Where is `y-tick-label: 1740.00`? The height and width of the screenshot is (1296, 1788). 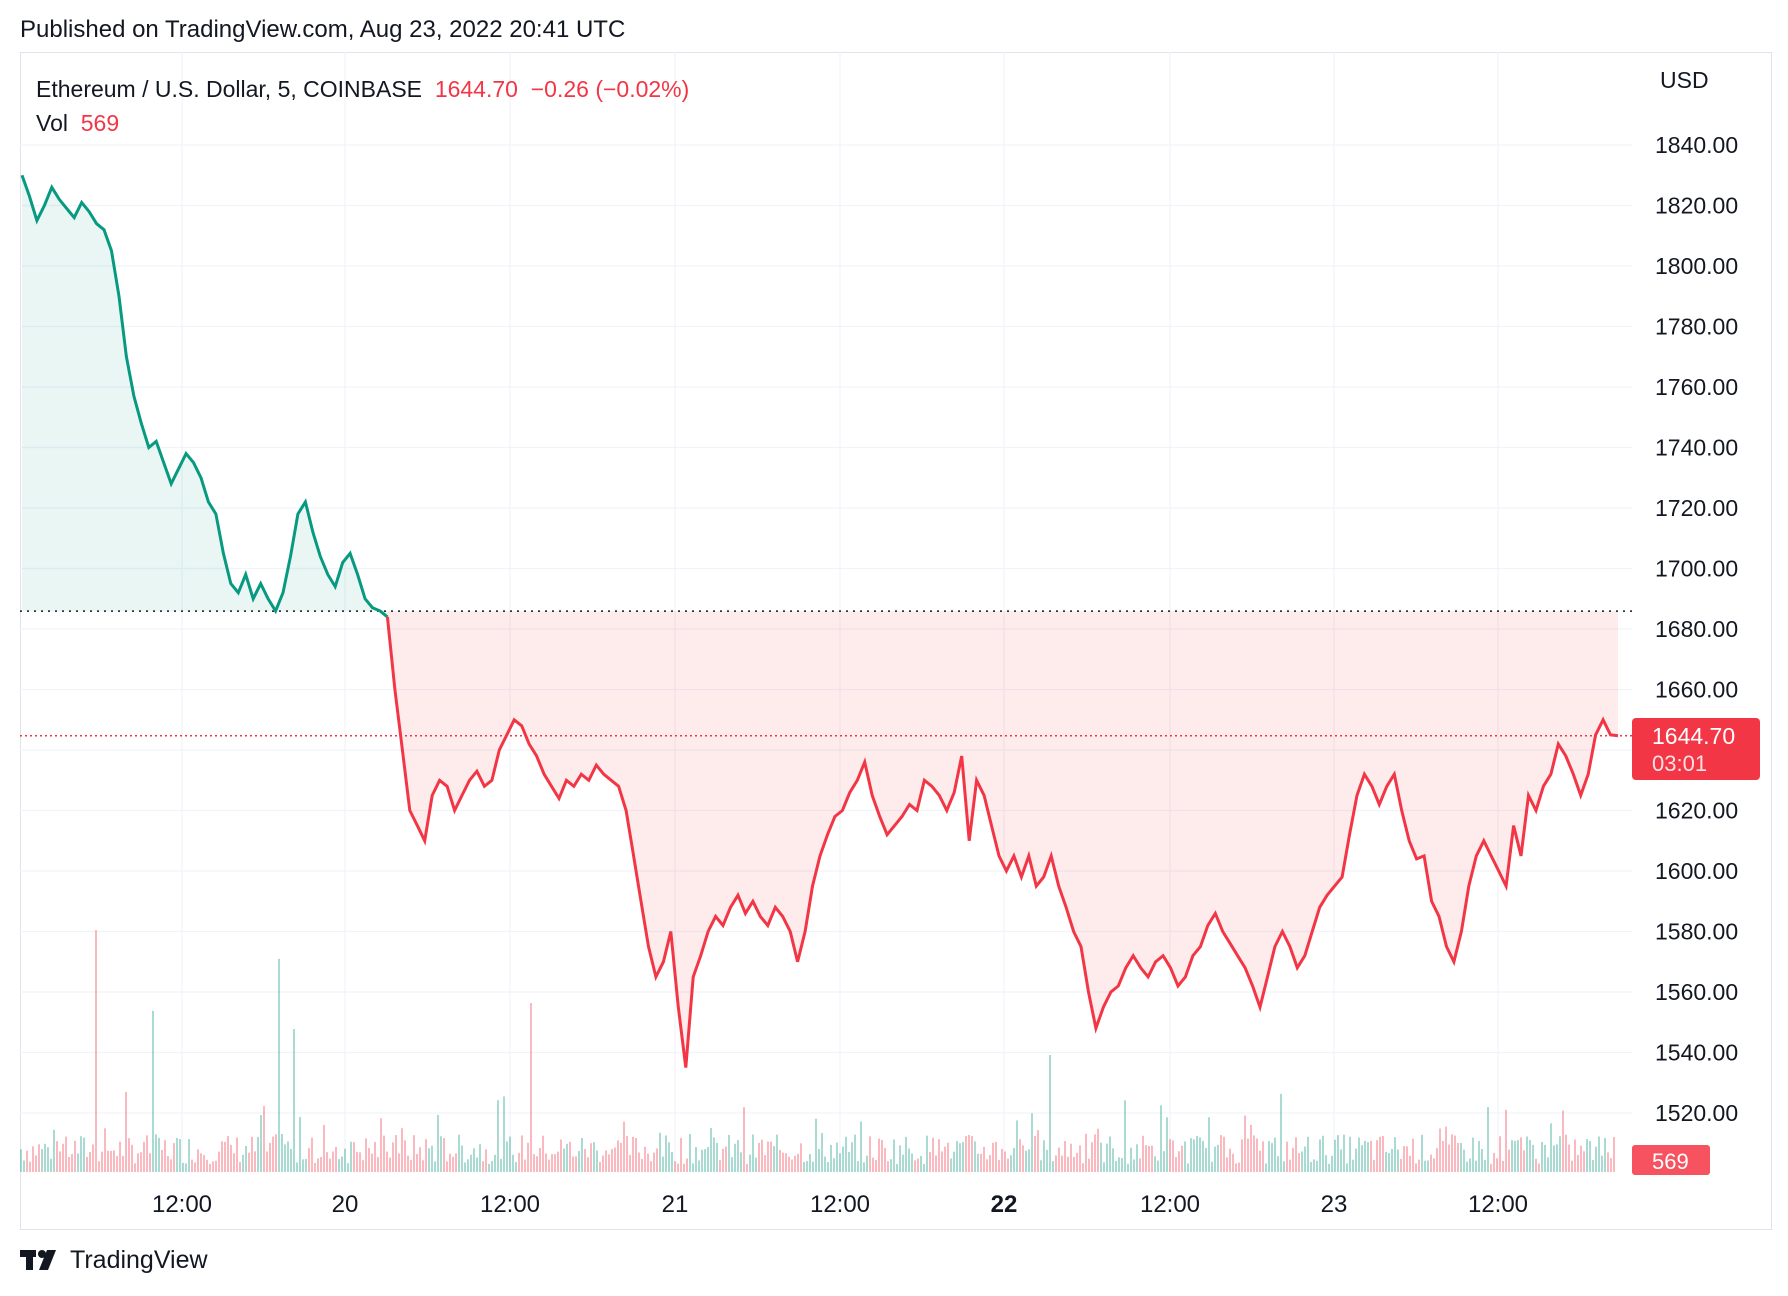
y-tick-label: 1740.00 is located at coordinates (1696, 448).